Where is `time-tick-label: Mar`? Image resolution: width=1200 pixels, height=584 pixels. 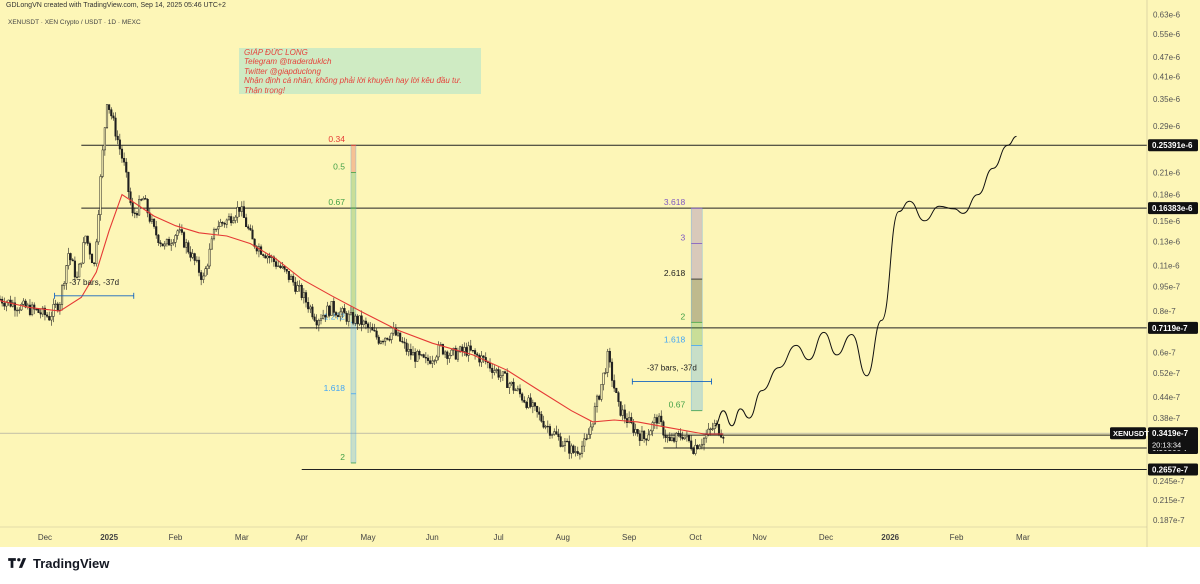
time-tick-label: Mar is located at coordinates (242, 537).